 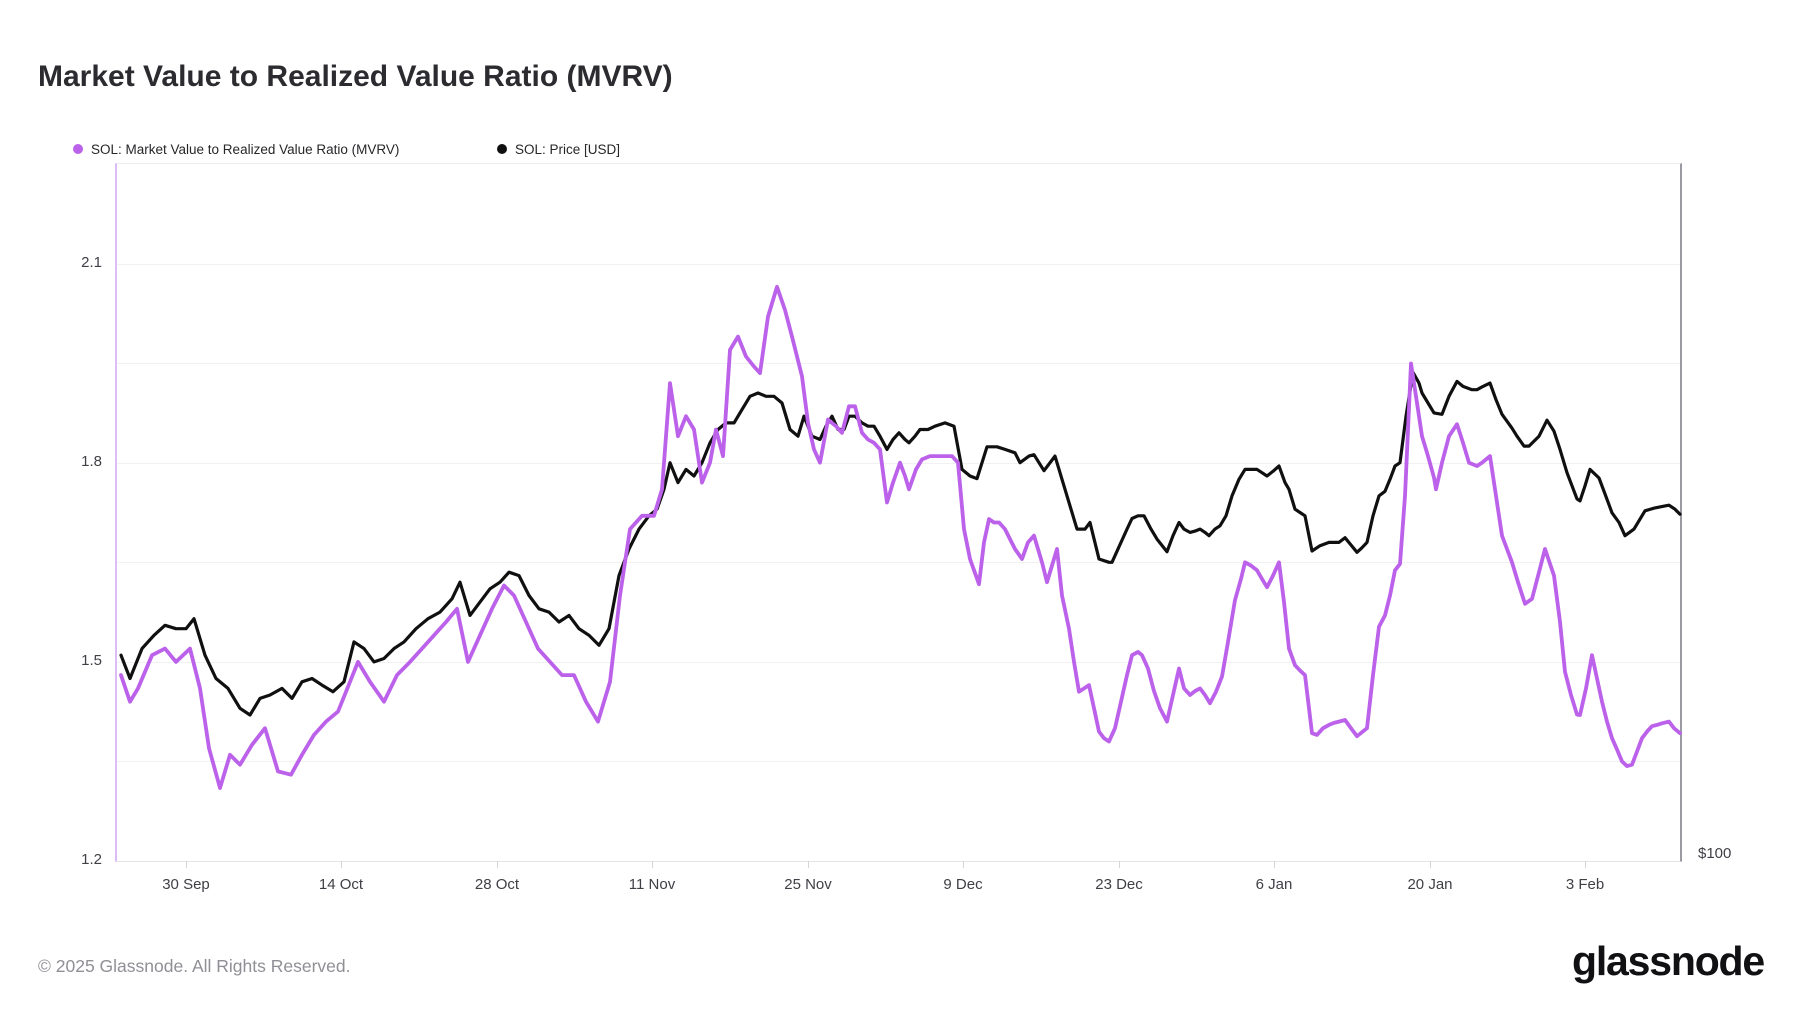 What do you see at coordinates (568, 149) in the screenshot?
I see `legend-label-price: SOL: Price [USD]` at bounding box center [568, 149].